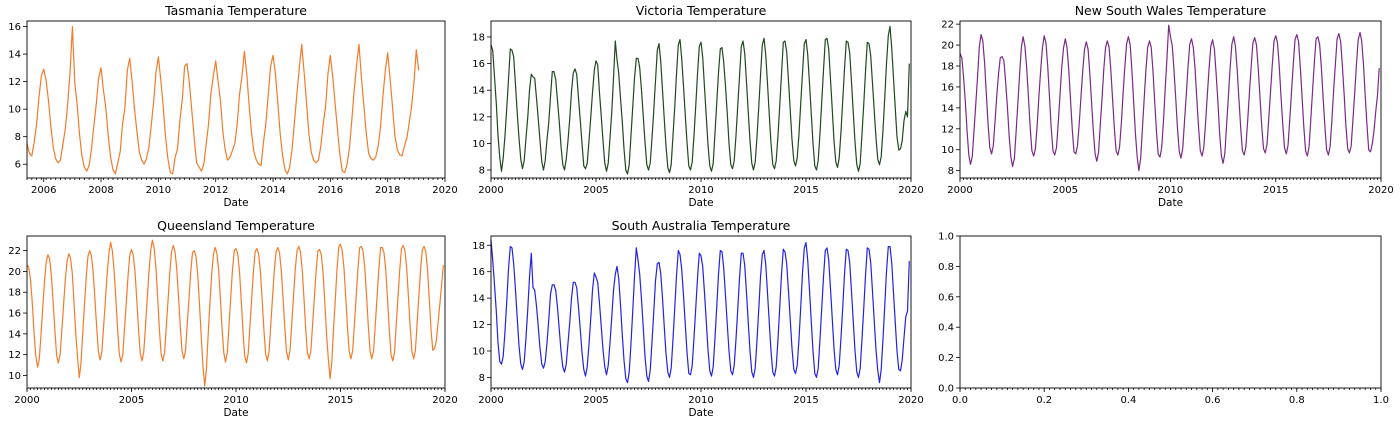  What do you see at coordinates (43, 190) in the screenshot?
I see `x-tick-label: 2006` at bounding box center [43, 190].